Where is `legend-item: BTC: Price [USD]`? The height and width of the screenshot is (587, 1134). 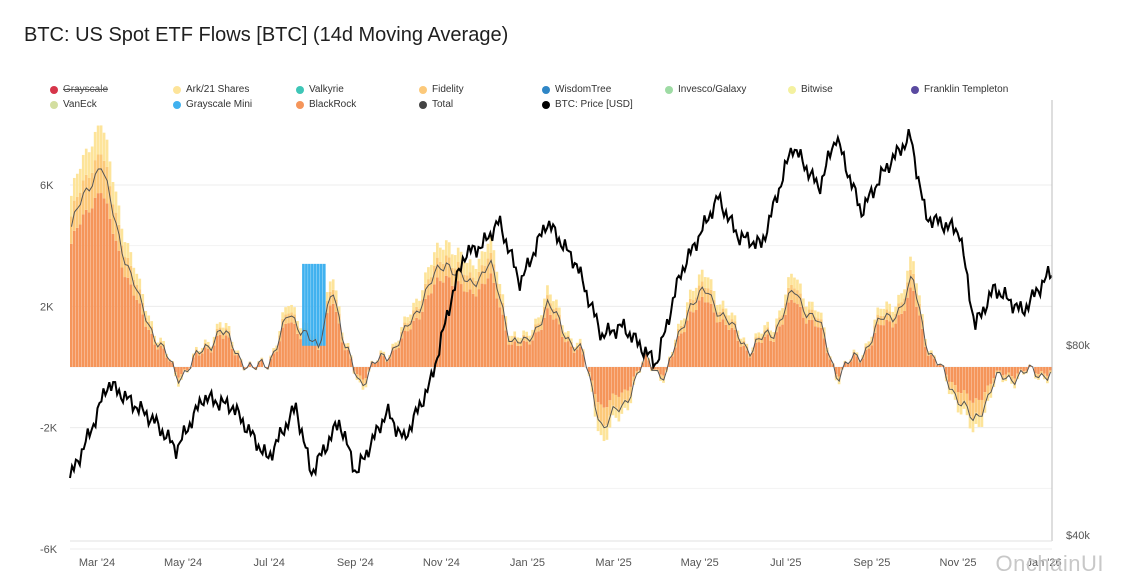
legend-item: BTC: Price [USD] is located at coordinates (603, 104).